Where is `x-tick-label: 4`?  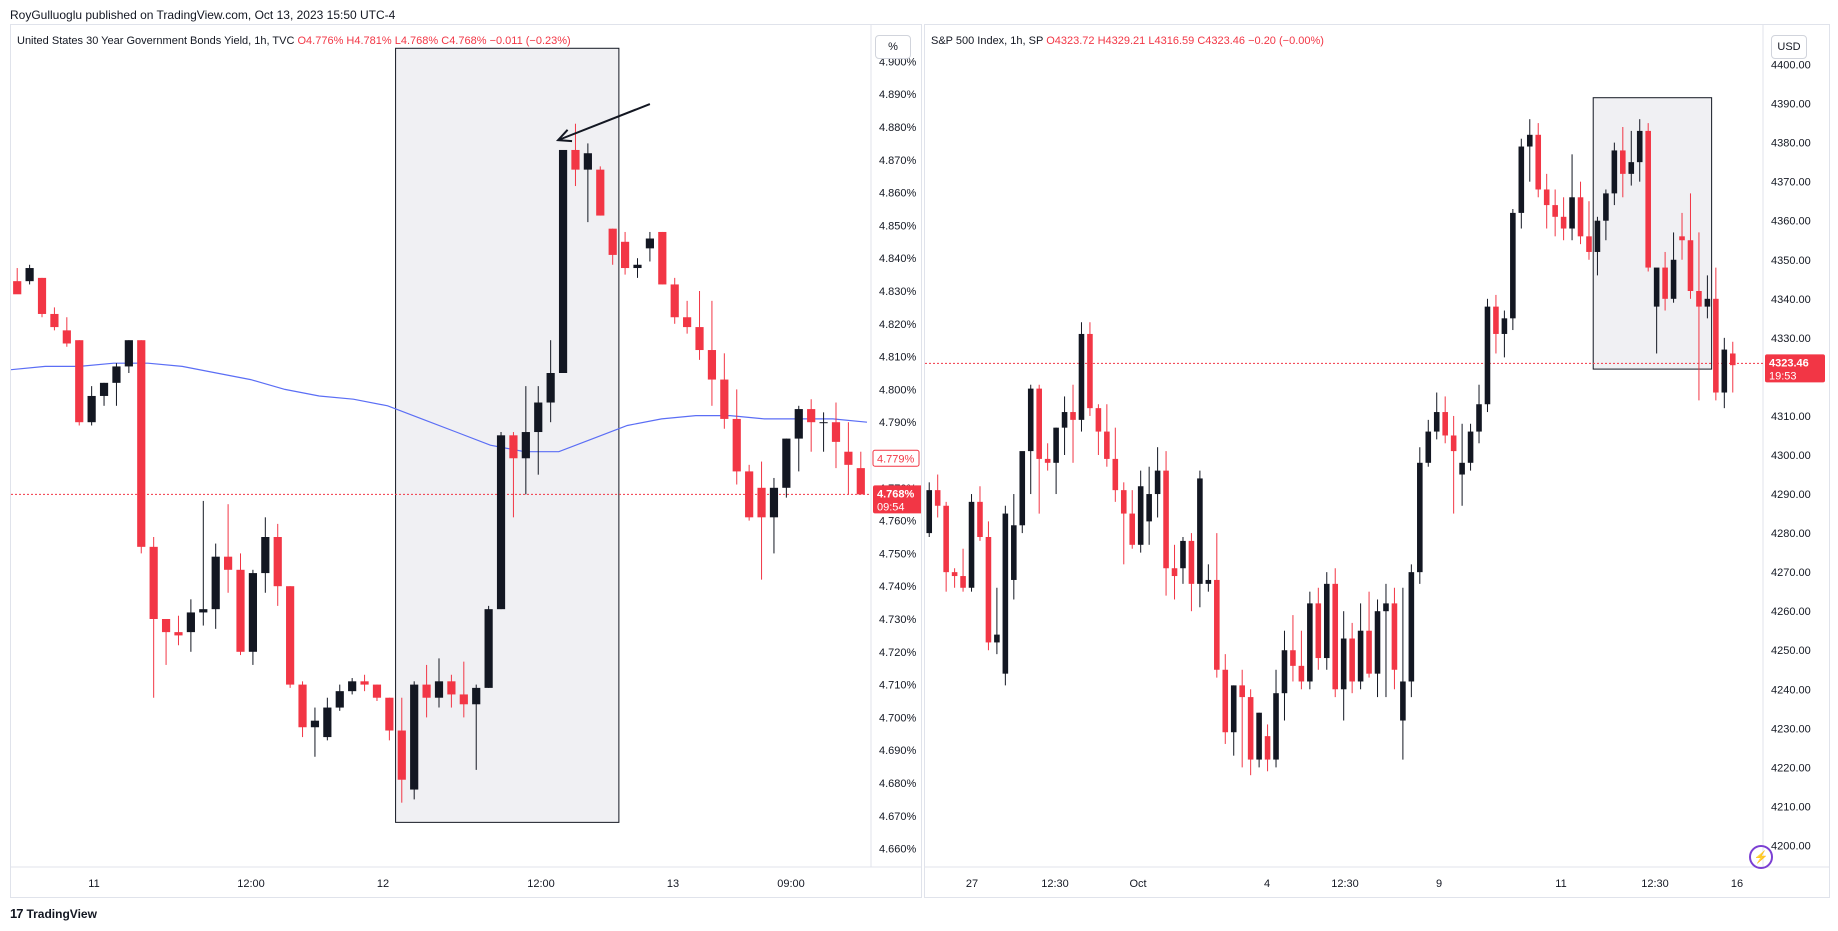 x-tick-label: 4 is located at coordinates (1267, 884).